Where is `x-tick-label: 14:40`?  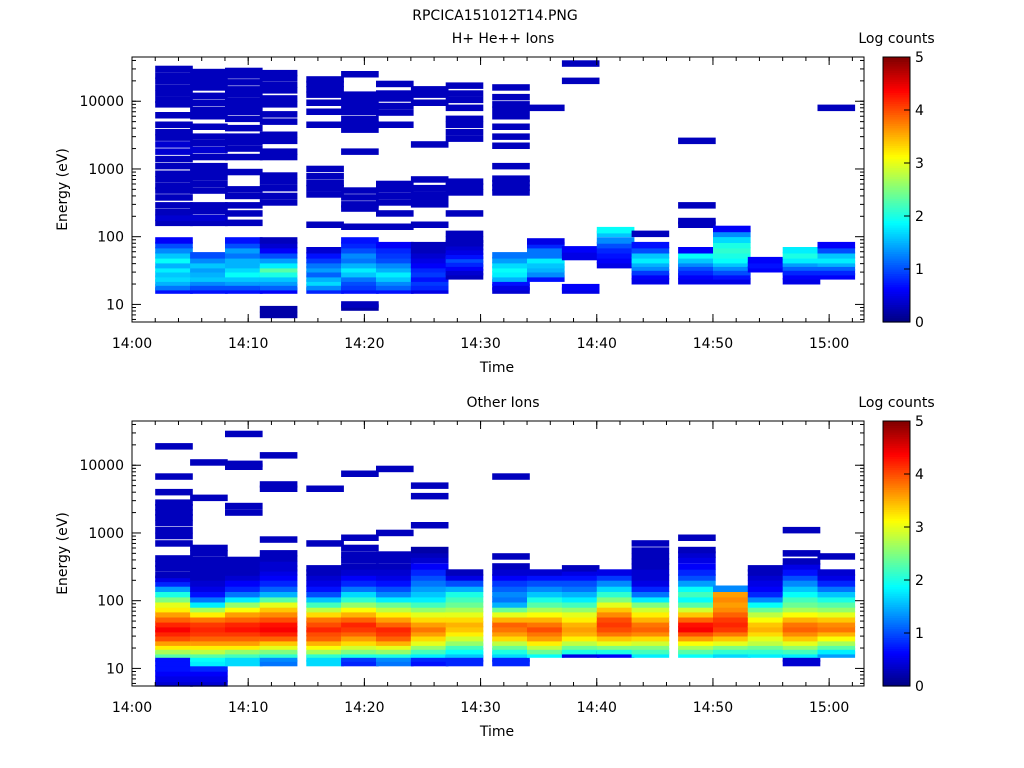
x-tick-label: 14:40 is located at coordinates (597, 344).